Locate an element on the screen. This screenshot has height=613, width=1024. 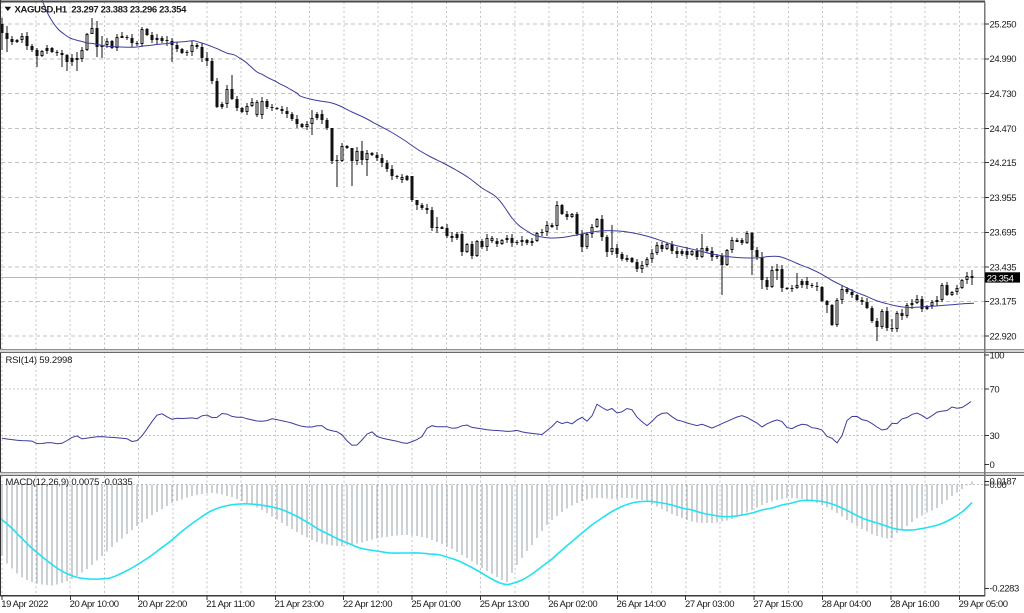
svg-text: 27 Apr 03:00 is located at coordinates (709, 604).